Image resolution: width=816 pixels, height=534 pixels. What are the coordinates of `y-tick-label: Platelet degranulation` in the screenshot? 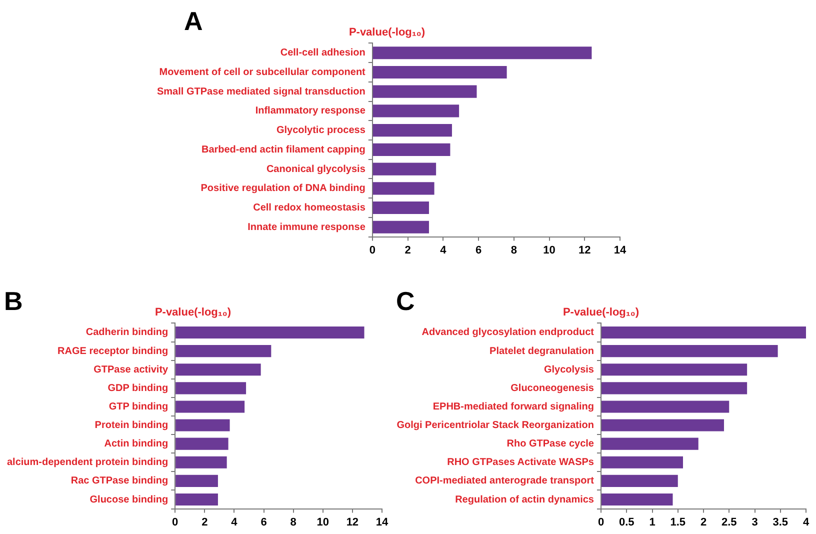 It's located at (542, 351).